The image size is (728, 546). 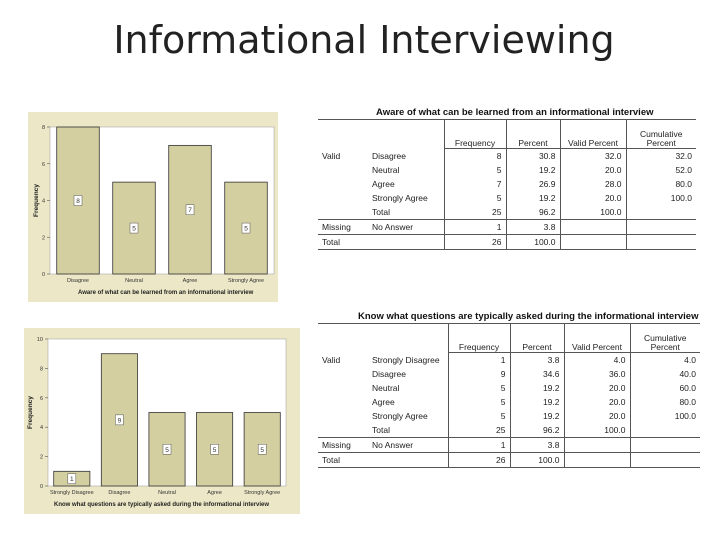 What do you see at coordinates (474, 184) in the screenshot?
I see `table-cell: 7` at bounding box center [474, 184].